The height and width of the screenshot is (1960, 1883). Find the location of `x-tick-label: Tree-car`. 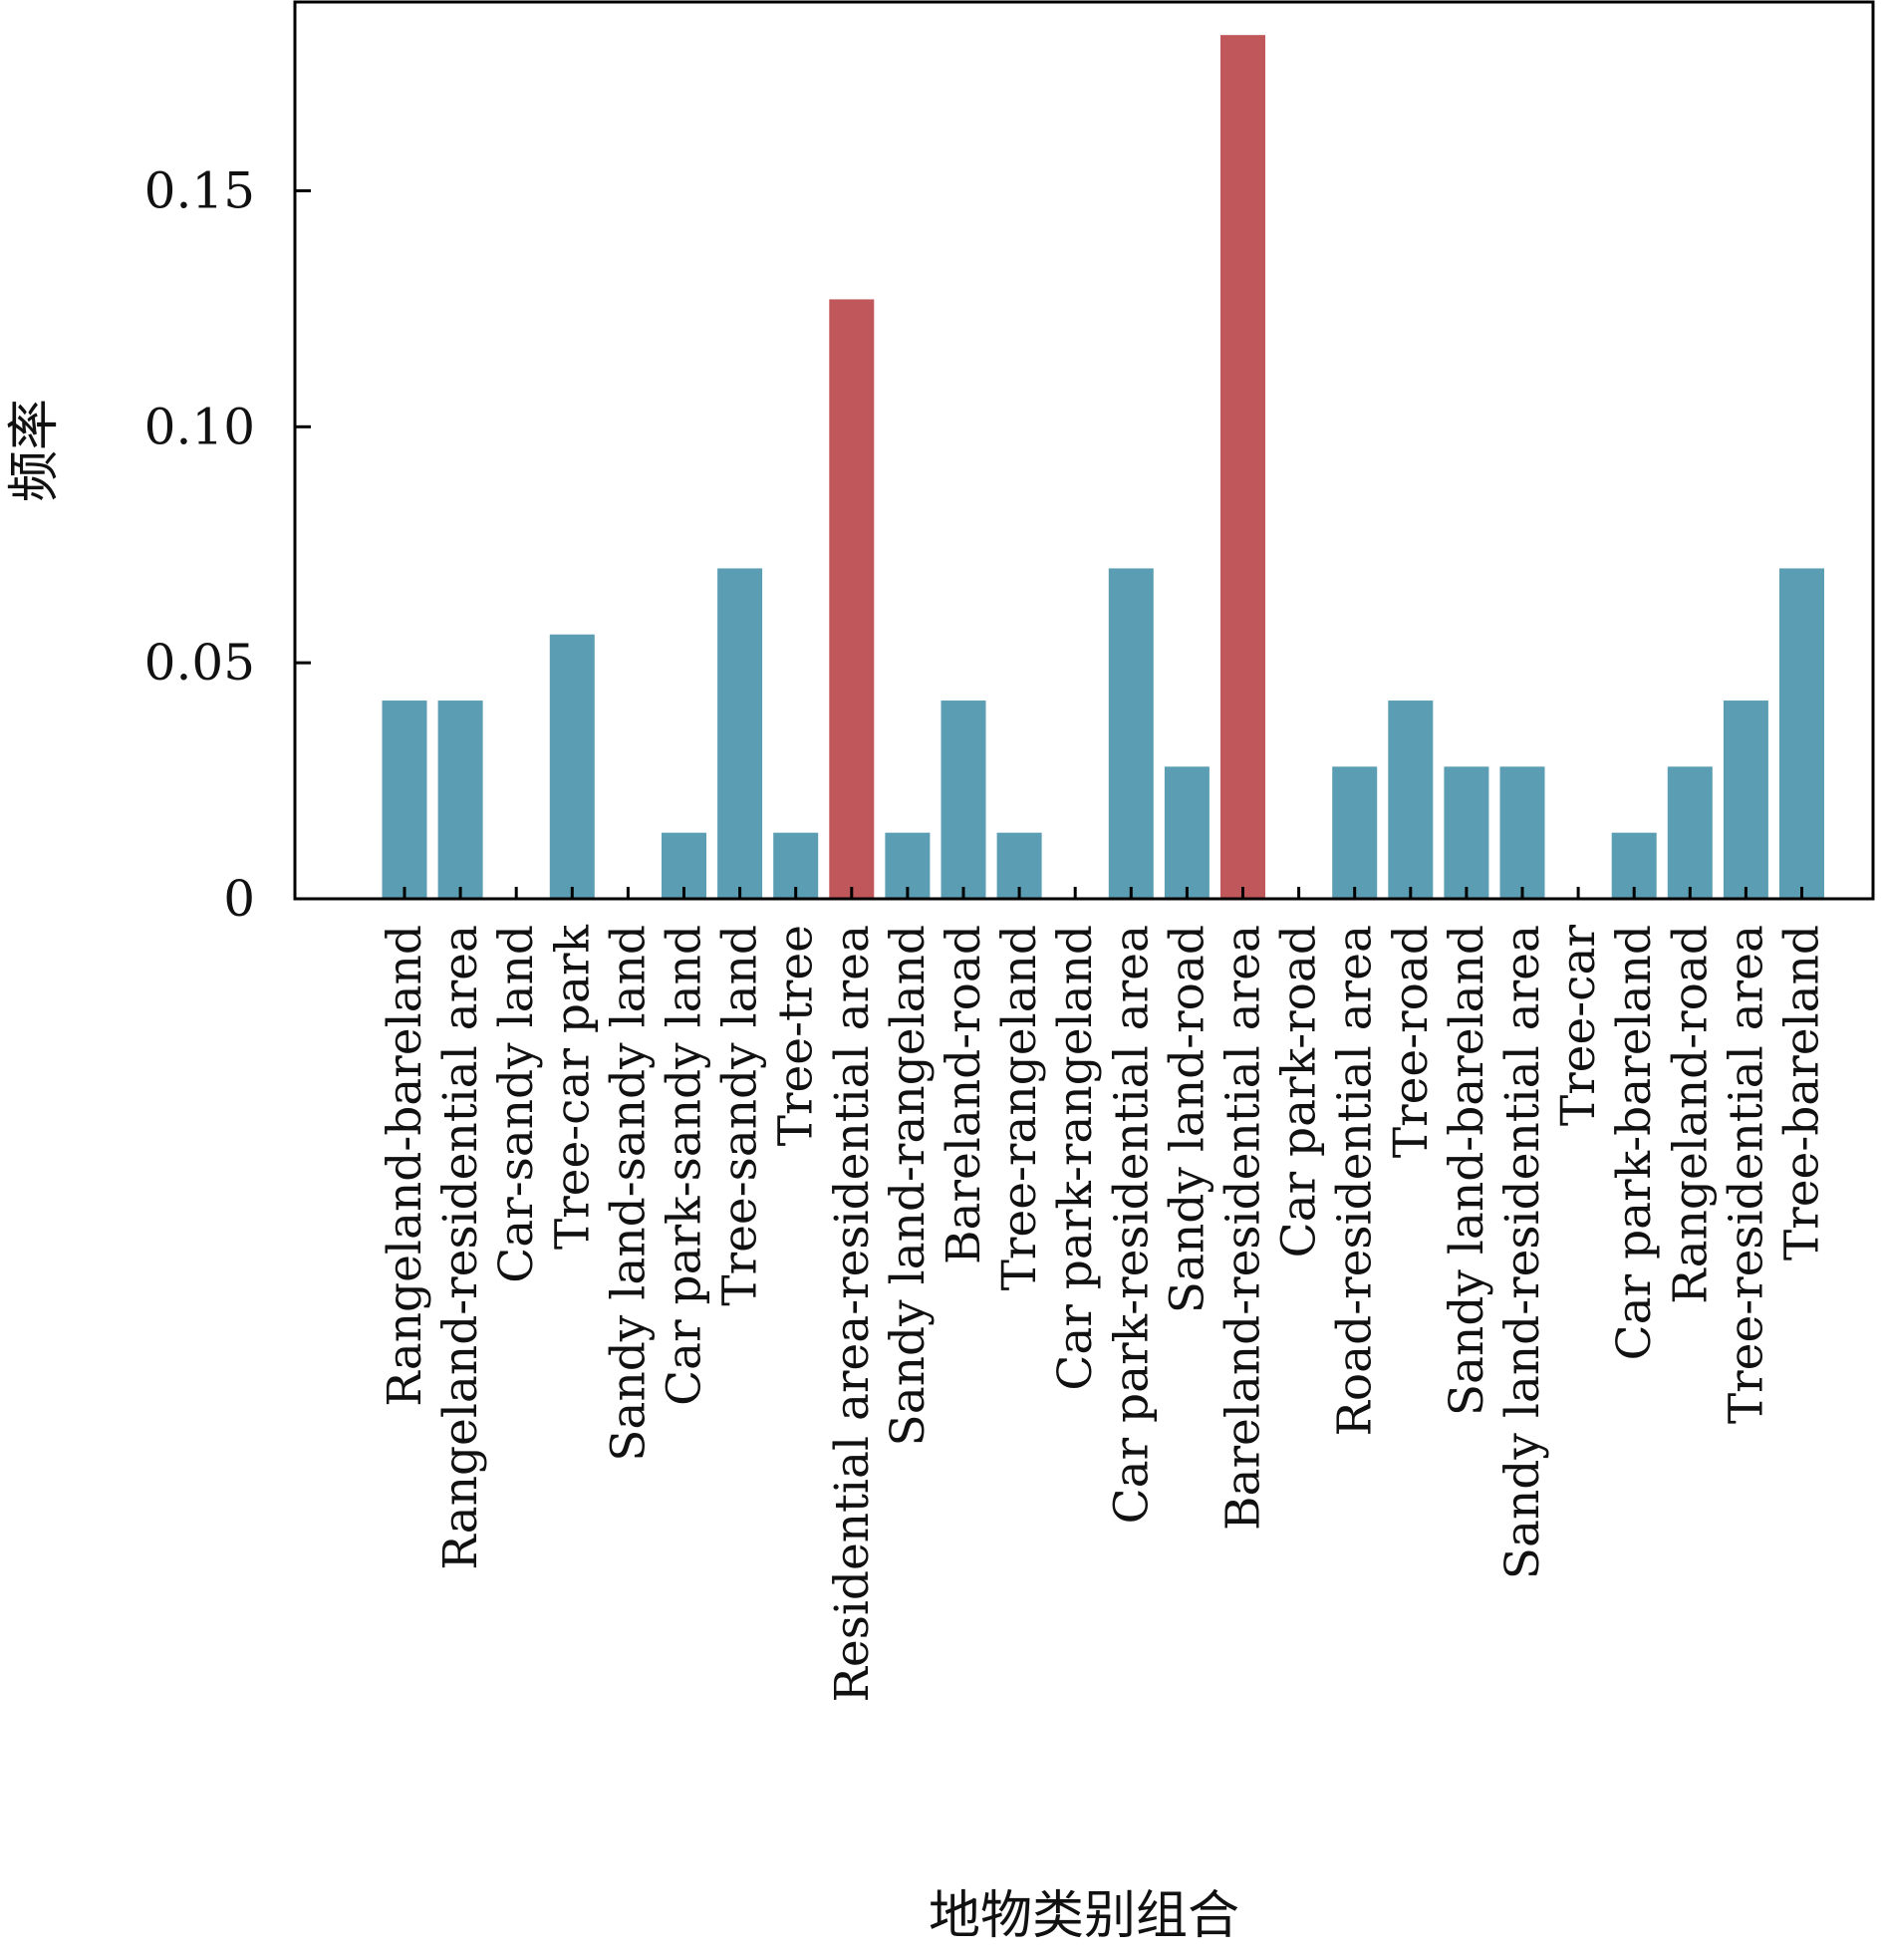

x-tick-label: Tree-car is located at coordinates (1578, 1025).